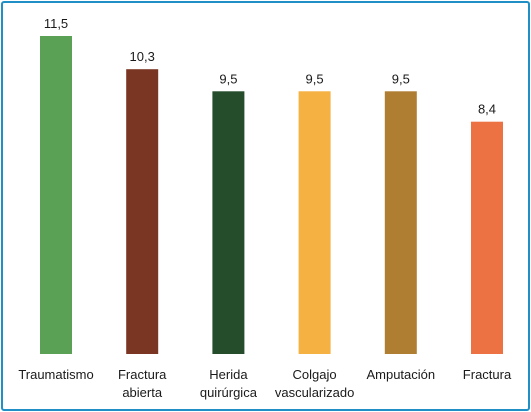  I want to click on category-label-3: Colgajo vascularizado, so click(315, 383).